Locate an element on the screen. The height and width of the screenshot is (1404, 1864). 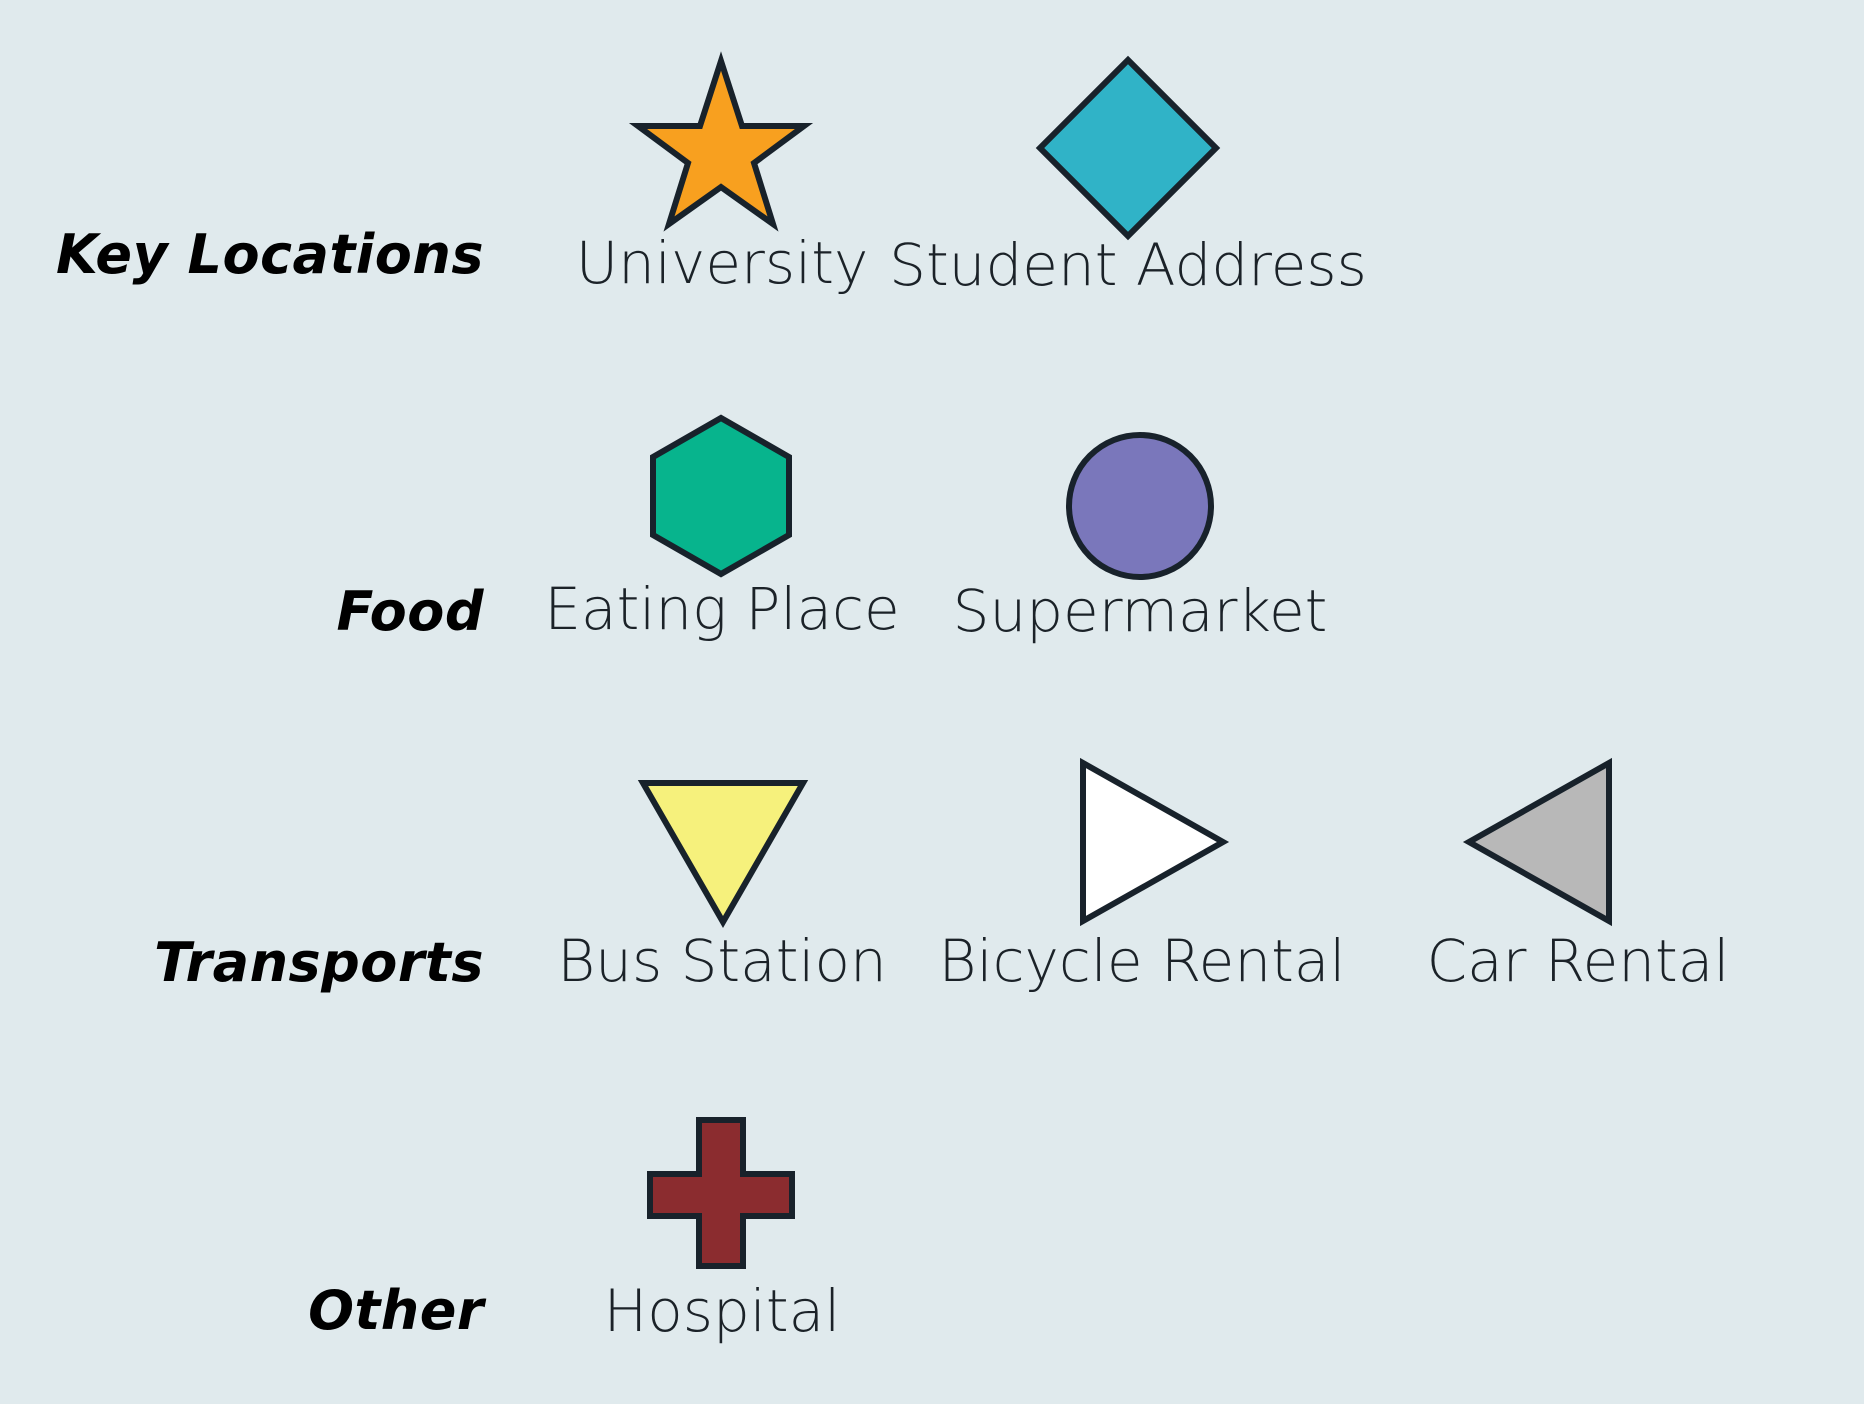
triangle-right-shape is located at coordinates (1155, 842).